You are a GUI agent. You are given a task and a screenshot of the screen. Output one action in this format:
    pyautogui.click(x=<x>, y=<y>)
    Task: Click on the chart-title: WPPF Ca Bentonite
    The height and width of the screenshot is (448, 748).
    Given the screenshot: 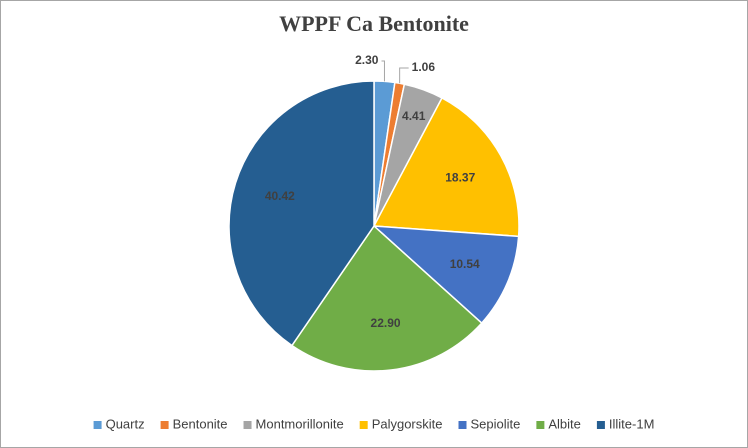 What is the action you would take?
    pyautogui.click(x=374, y=23)
    